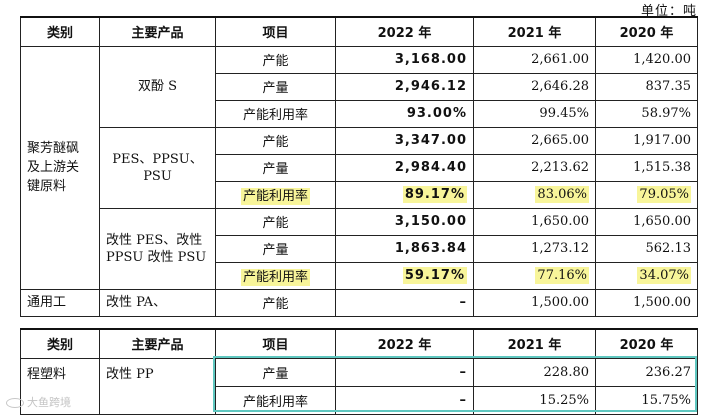 This screenshot has height=416, width=705. I want to click on watermark: 大鱼跨境, so click(38, 402).